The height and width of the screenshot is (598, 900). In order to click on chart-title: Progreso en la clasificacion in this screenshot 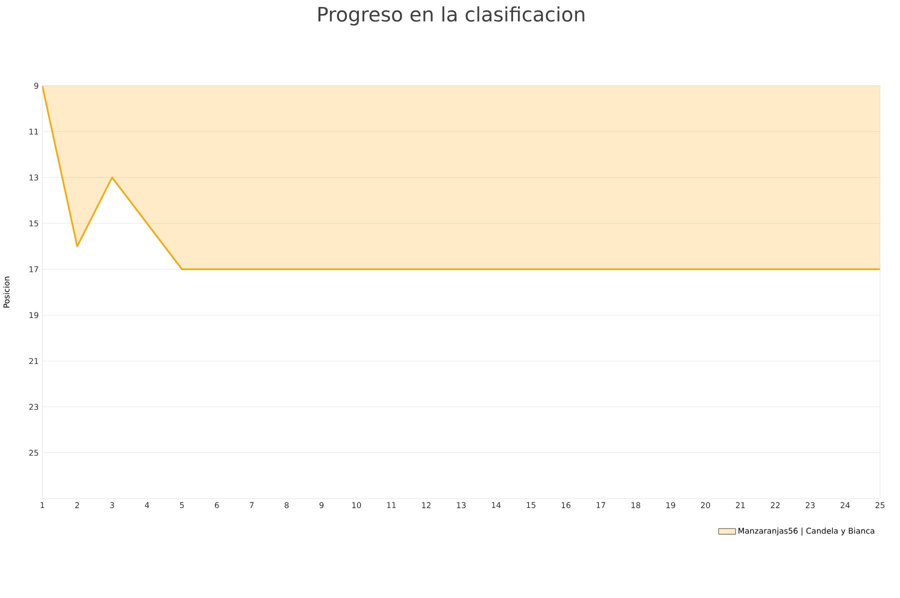, I will do `click(451, 16)`.